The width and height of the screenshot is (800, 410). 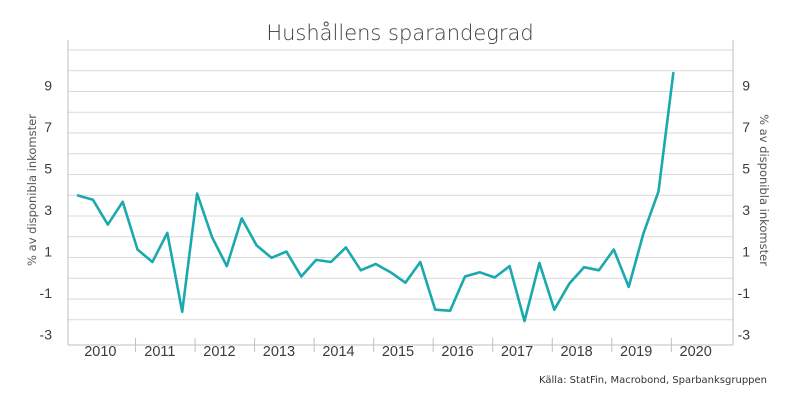 What do you see at coordinates (46, 293) in the screenshot?
I see `y-tick-label-left: -1` at bounding box center [46, 293].